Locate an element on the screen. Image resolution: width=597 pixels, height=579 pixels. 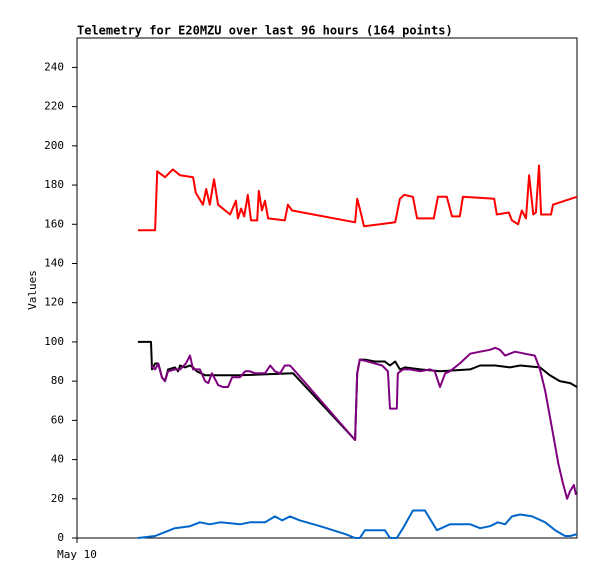
y-tick-label: 140 is located at coordinates (54, 262).